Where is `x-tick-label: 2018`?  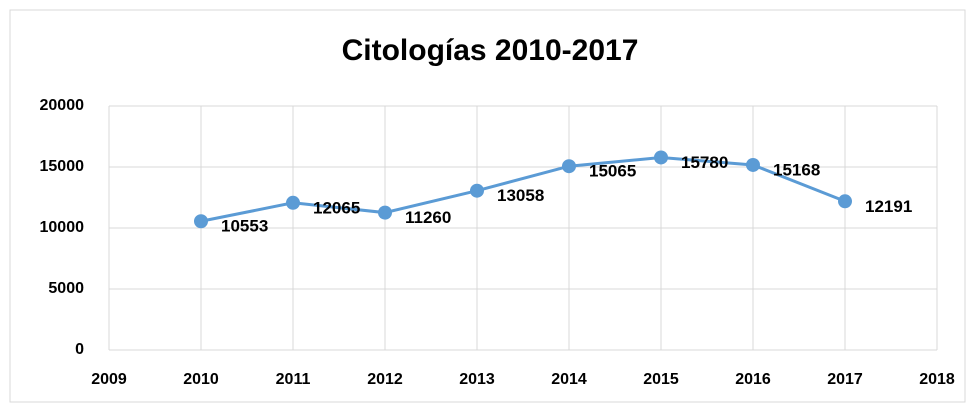
x-tick-label: 2018 is located at coordinates (937, 379).